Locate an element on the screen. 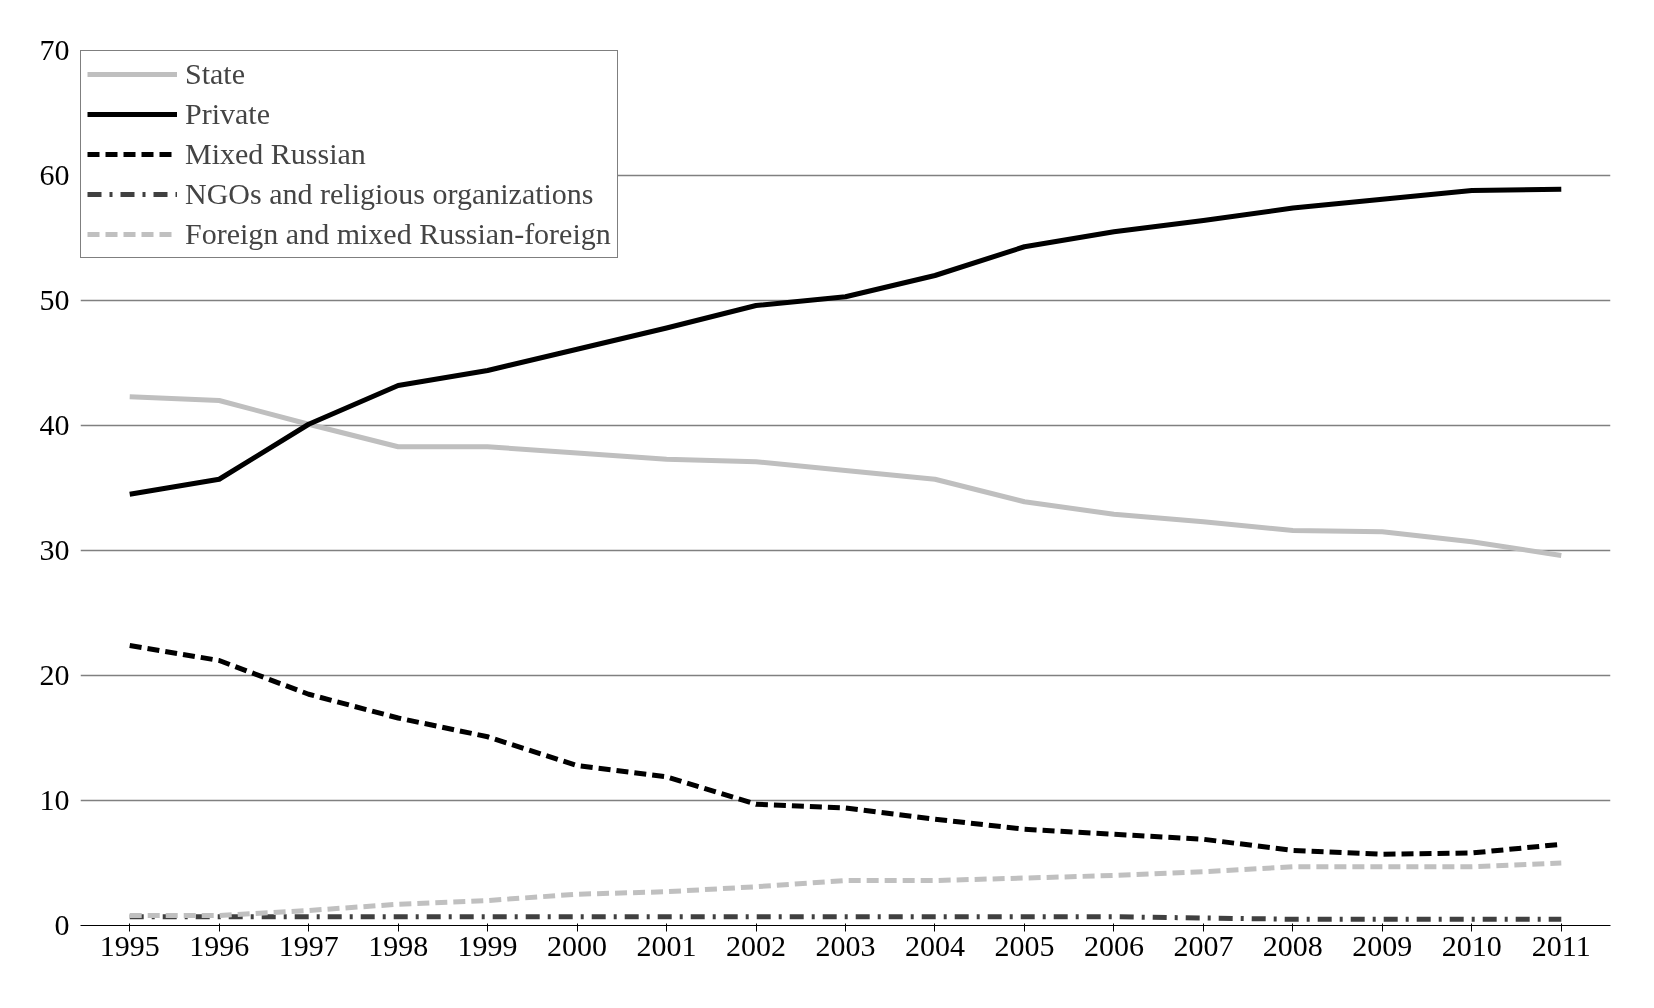  x-tick-label: 2008 is located at coordinates (1292, 945).